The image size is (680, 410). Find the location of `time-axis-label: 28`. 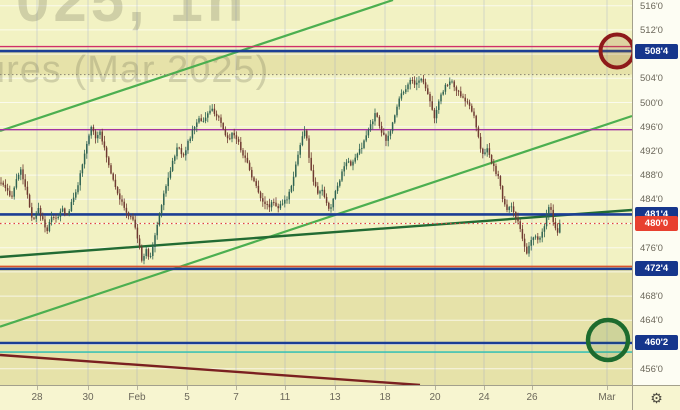

time-axis-label: 28 is located at coordinates (37, 397).